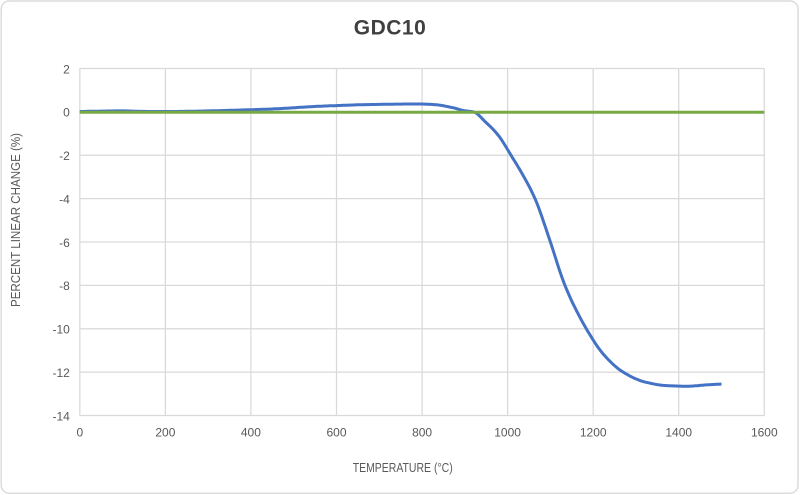  I want to click on svg-text: 1600, so click(764, 433).